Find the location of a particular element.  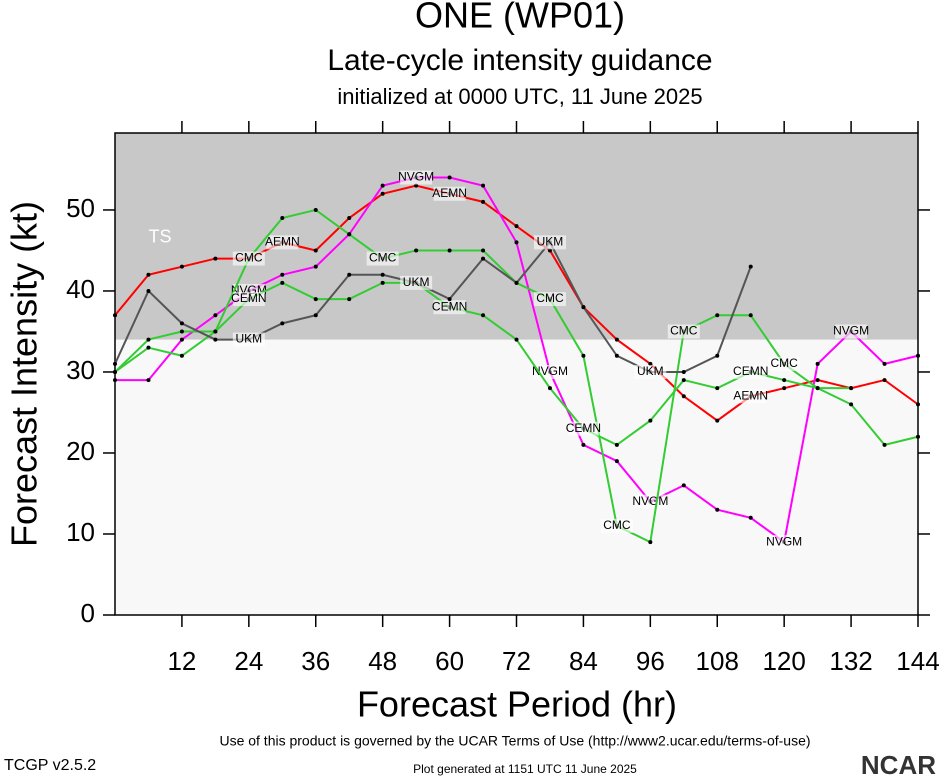

x-tick-label: 36 is located at coordinates (315, 661).